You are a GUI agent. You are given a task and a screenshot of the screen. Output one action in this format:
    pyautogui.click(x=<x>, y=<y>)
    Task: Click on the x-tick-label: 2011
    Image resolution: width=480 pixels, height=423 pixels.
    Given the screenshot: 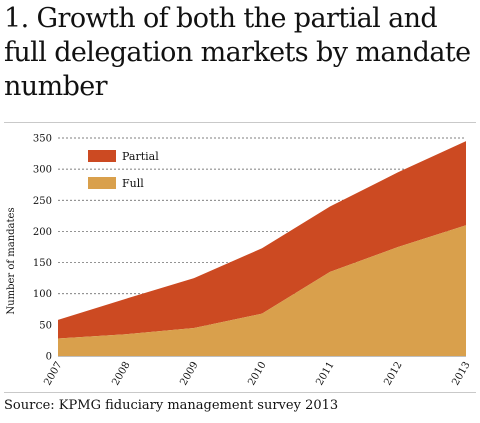 What is the action you would take?
    pyautogui.click(x=325, y=374)
    